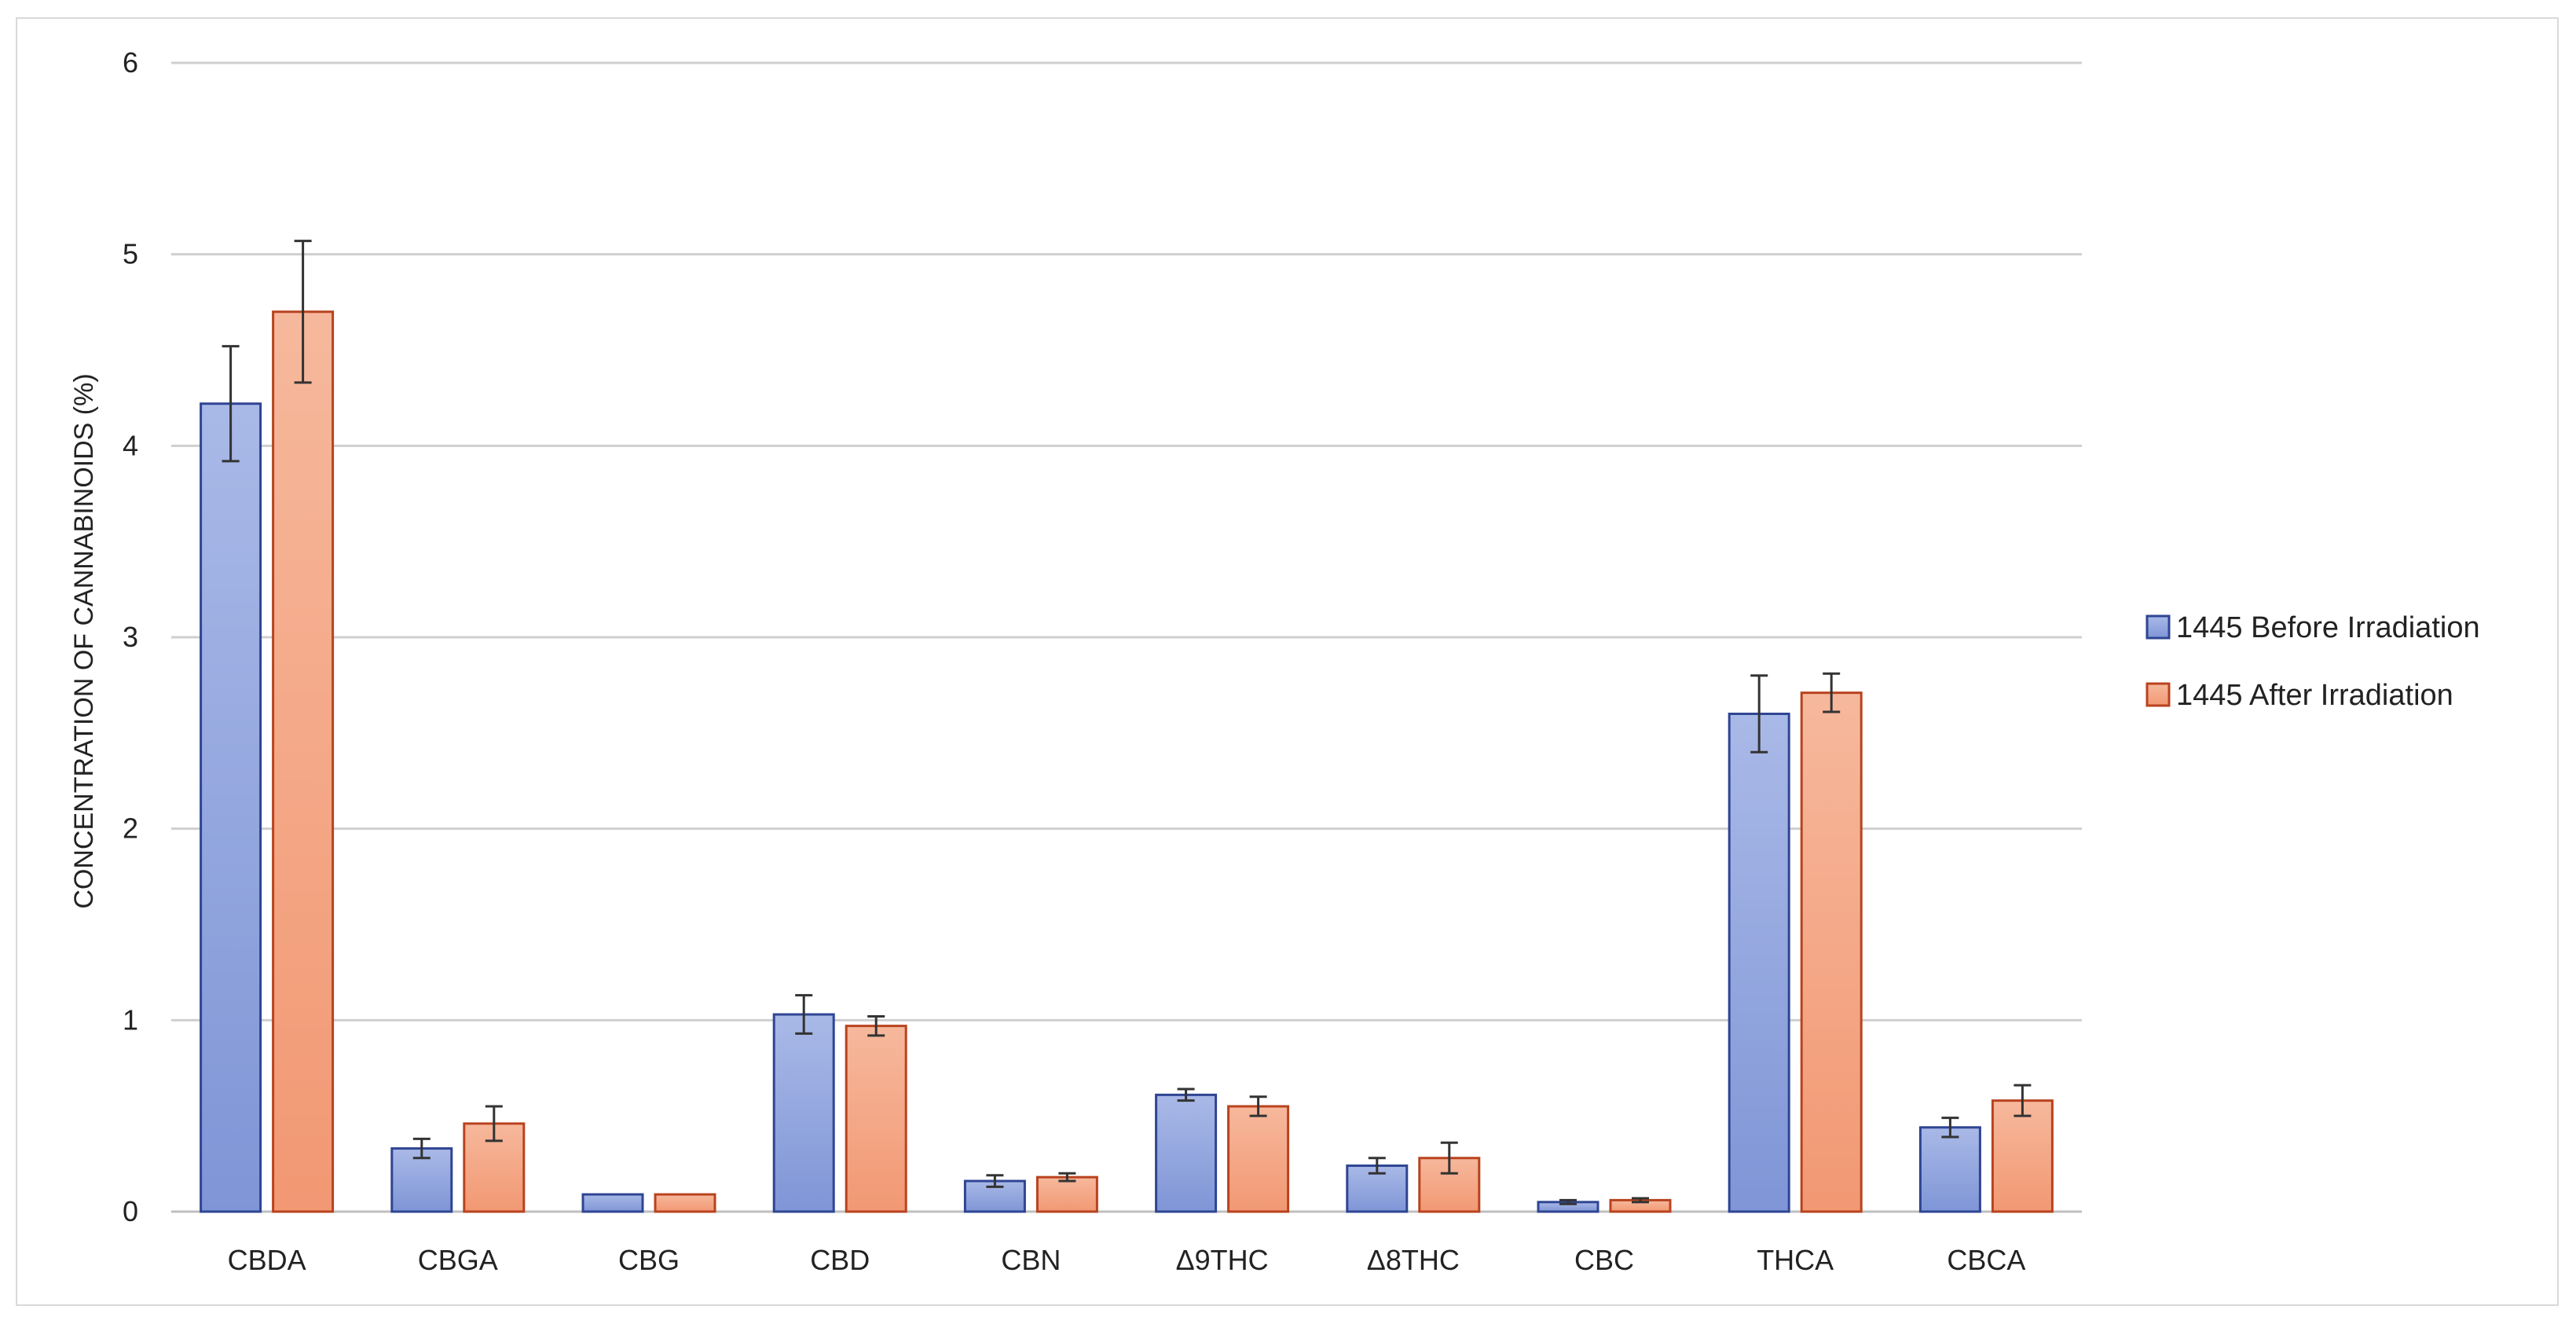  Describe the element at coordinates (130, 828) in the screenshot. I see `y-tick-label: 2` at that location.